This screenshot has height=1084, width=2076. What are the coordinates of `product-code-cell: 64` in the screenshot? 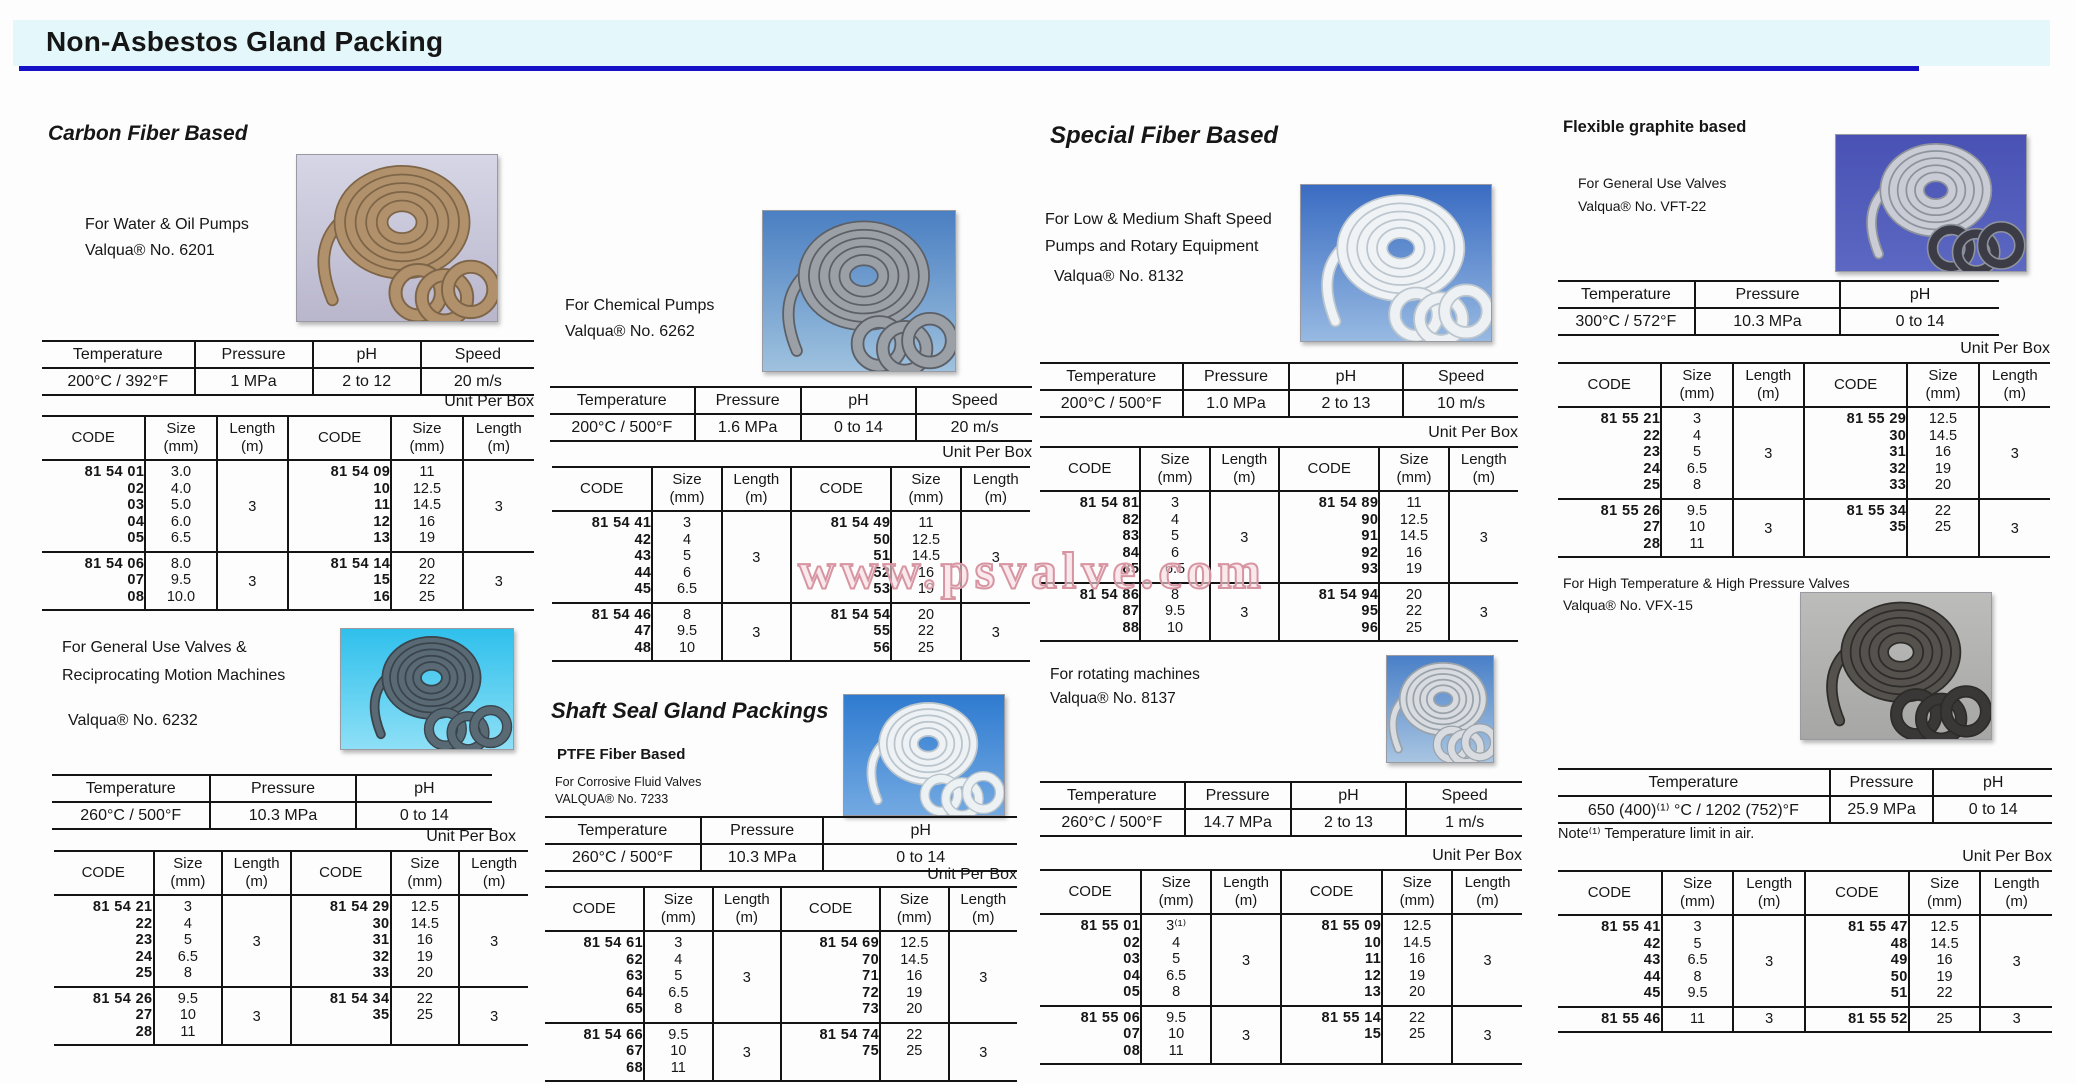 It's located at (635, 992).